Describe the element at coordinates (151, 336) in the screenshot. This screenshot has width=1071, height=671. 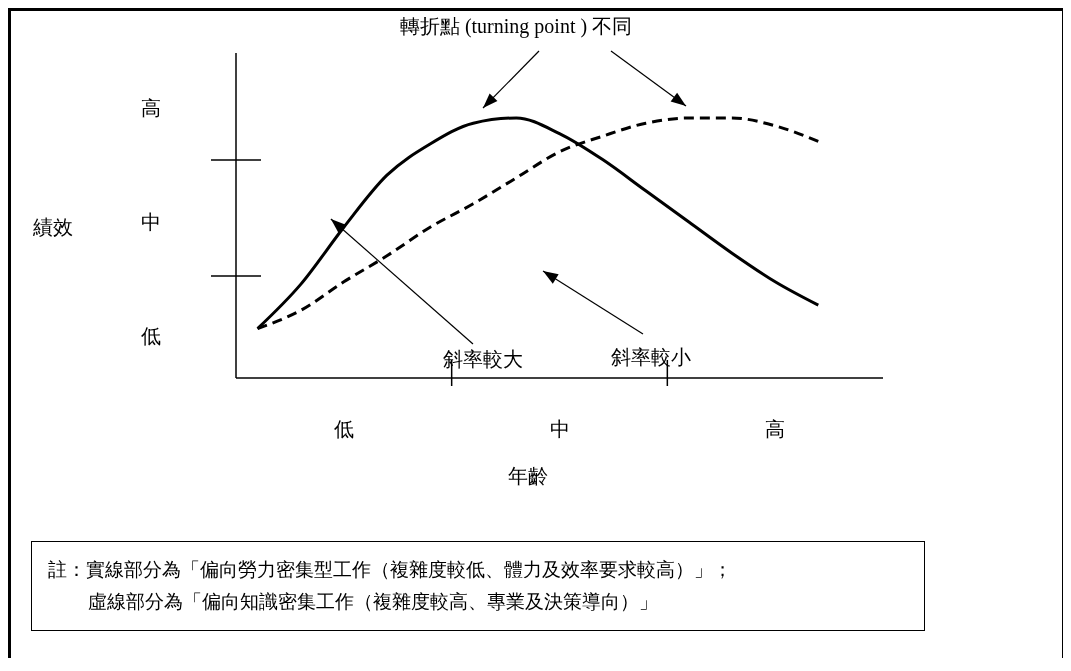
I see `text: 低` at that location.